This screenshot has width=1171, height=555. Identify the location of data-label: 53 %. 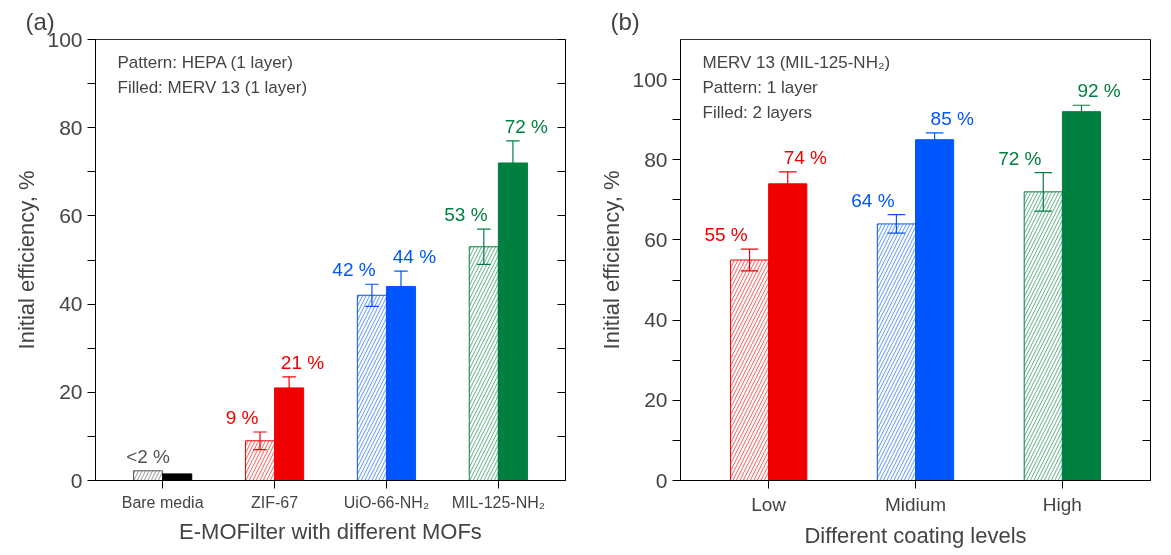
(466, 215).